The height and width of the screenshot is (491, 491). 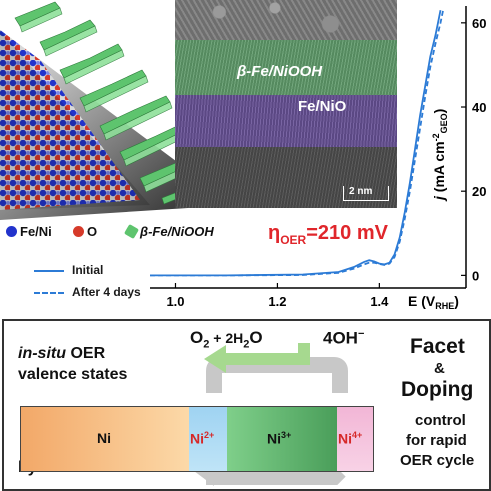 I want to click on segment-ni0: Ni, so click(x=105, y=439).